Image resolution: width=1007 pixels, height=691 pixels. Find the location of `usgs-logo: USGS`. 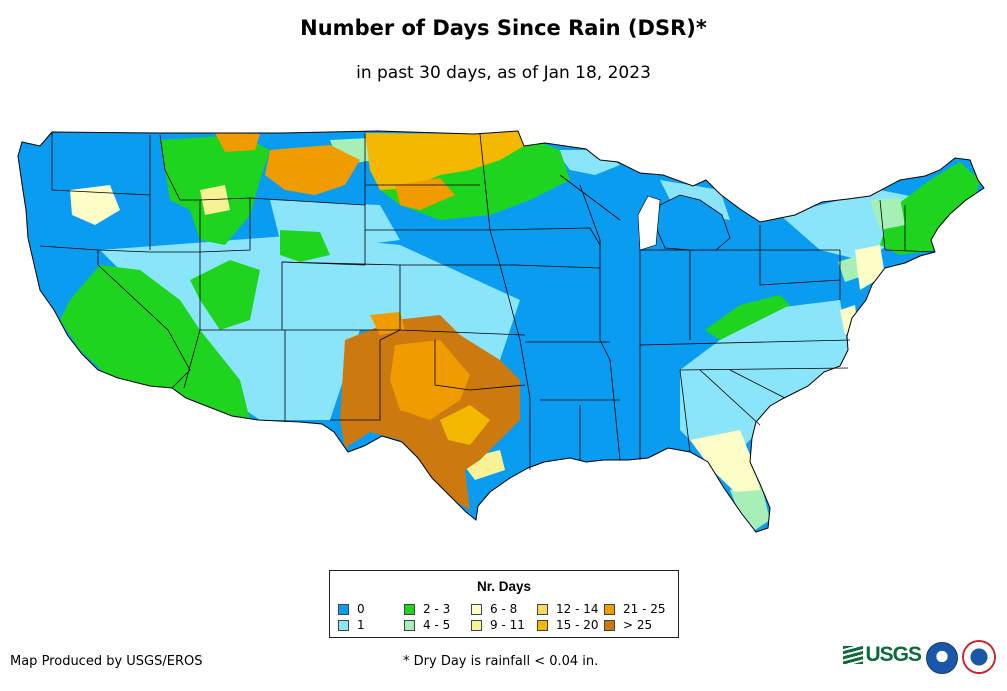

usgs-logo: USGS is located at coordinates (882, 655).